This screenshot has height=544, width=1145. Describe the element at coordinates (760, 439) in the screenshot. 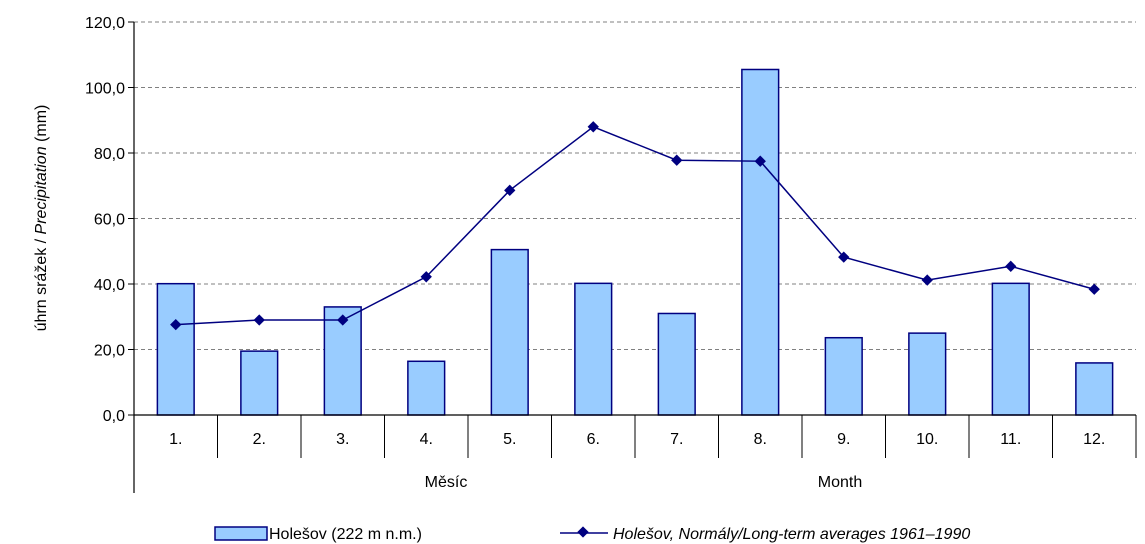

I see `x-tick-label: 8.` at that location.